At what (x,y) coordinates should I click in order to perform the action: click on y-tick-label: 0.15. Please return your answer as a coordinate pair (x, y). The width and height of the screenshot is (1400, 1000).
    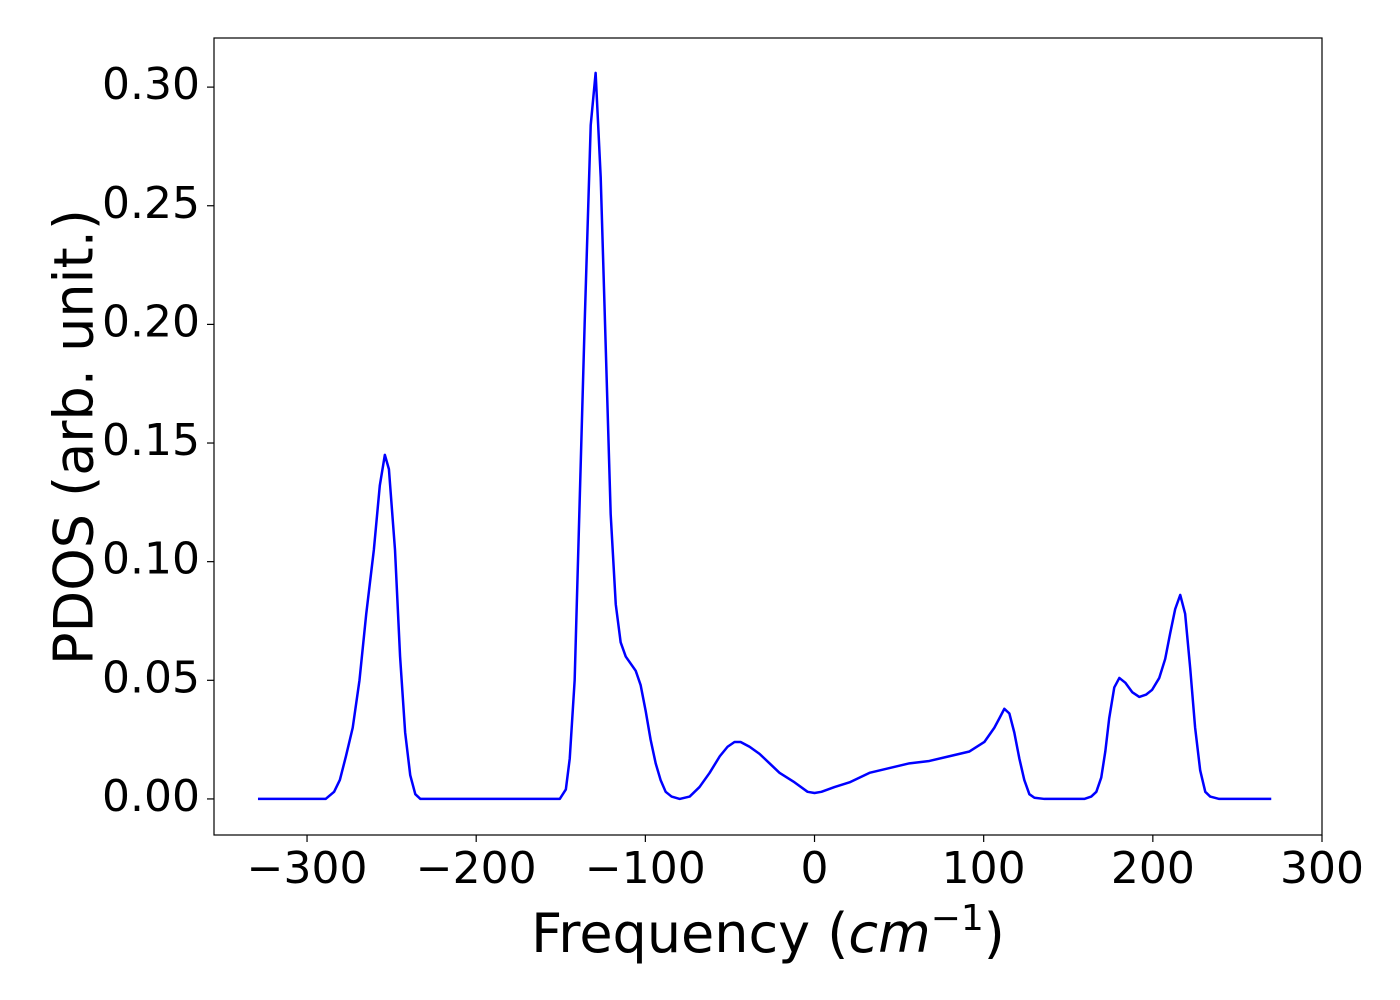
    Looking at the image, I should click on (151, 440).